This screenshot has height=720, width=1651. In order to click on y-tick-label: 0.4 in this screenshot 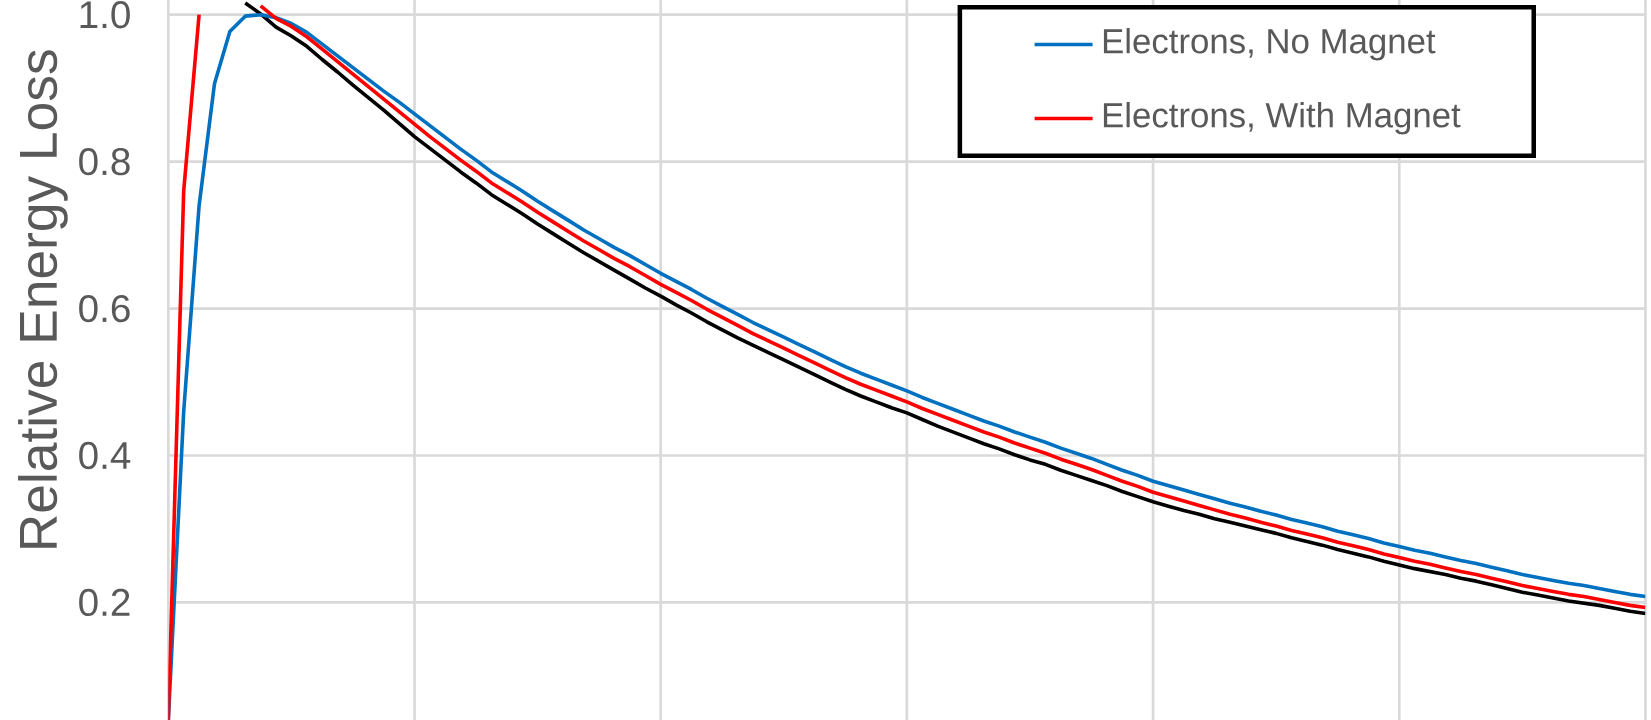, I will do `click(105, 455)`.